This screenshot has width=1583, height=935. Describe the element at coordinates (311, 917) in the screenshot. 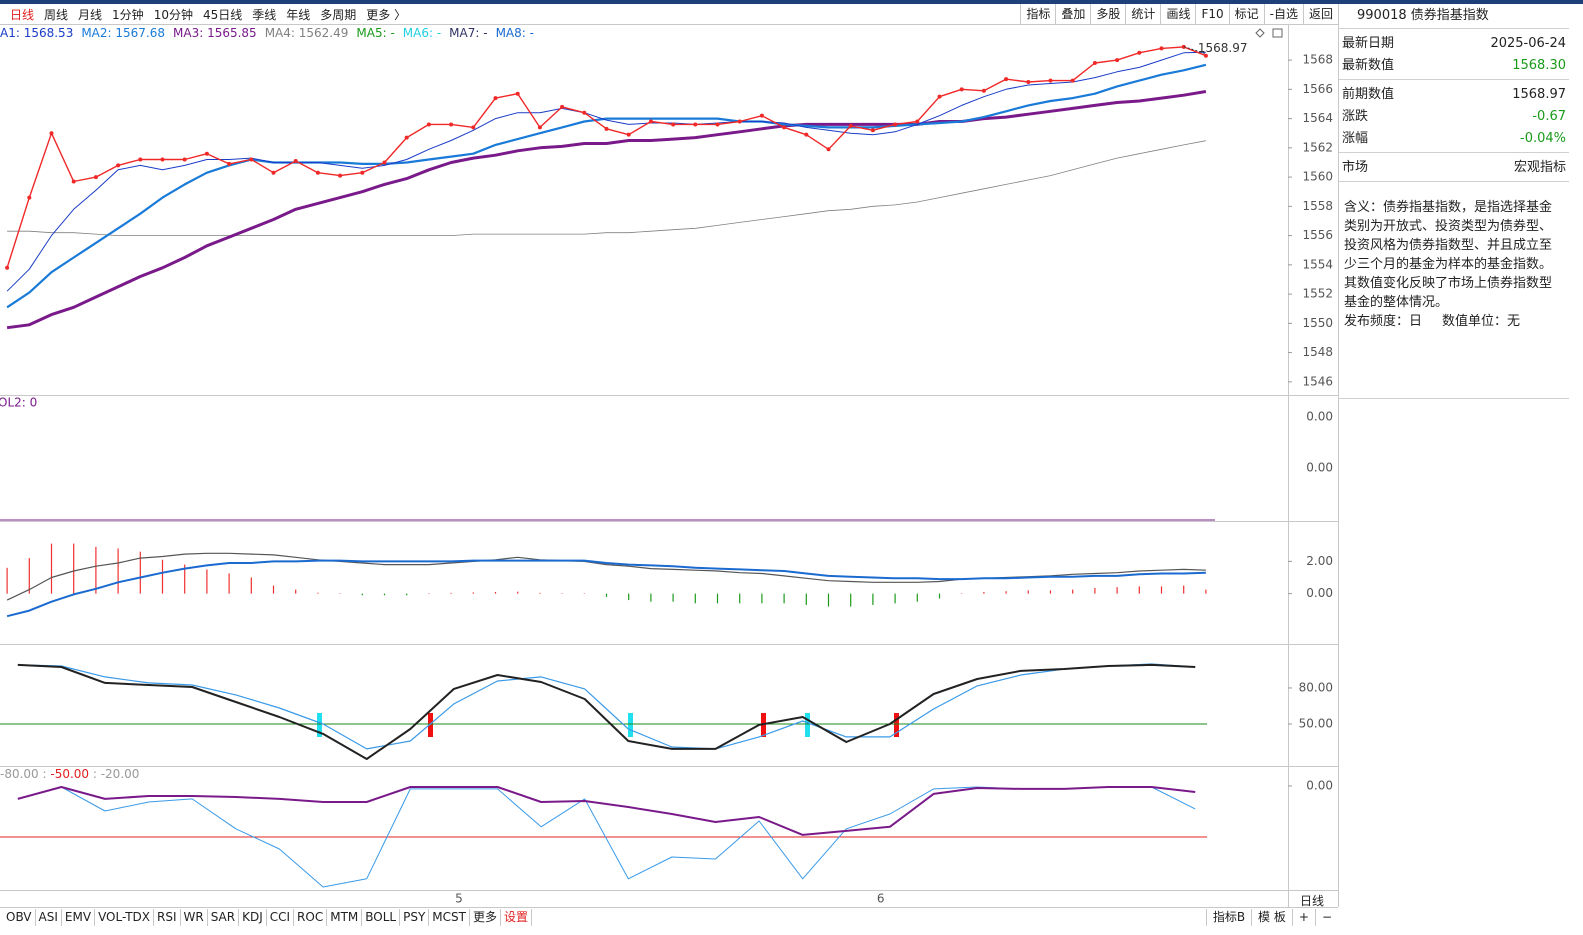

I see `indicator-tab: ROC` at that location.